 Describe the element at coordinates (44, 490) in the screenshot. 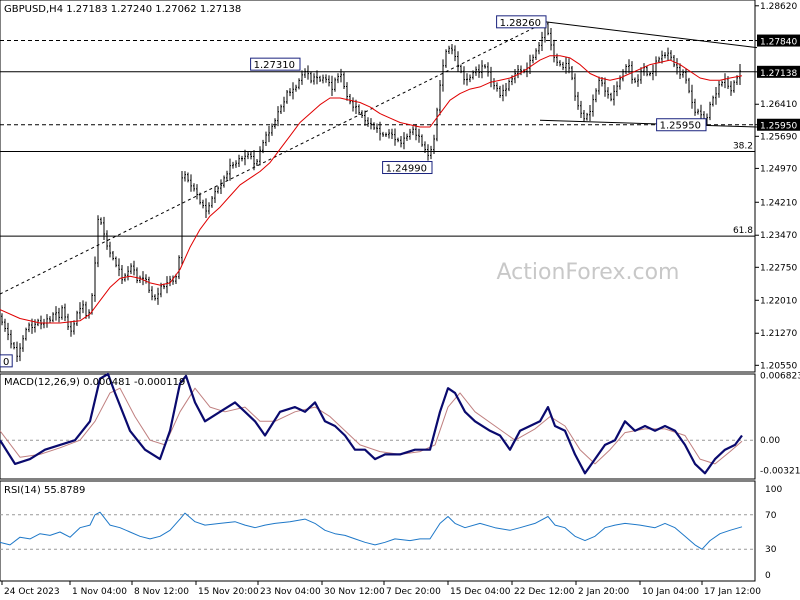

I see `rsi-label: RSI(14) 55.8789` at that location.